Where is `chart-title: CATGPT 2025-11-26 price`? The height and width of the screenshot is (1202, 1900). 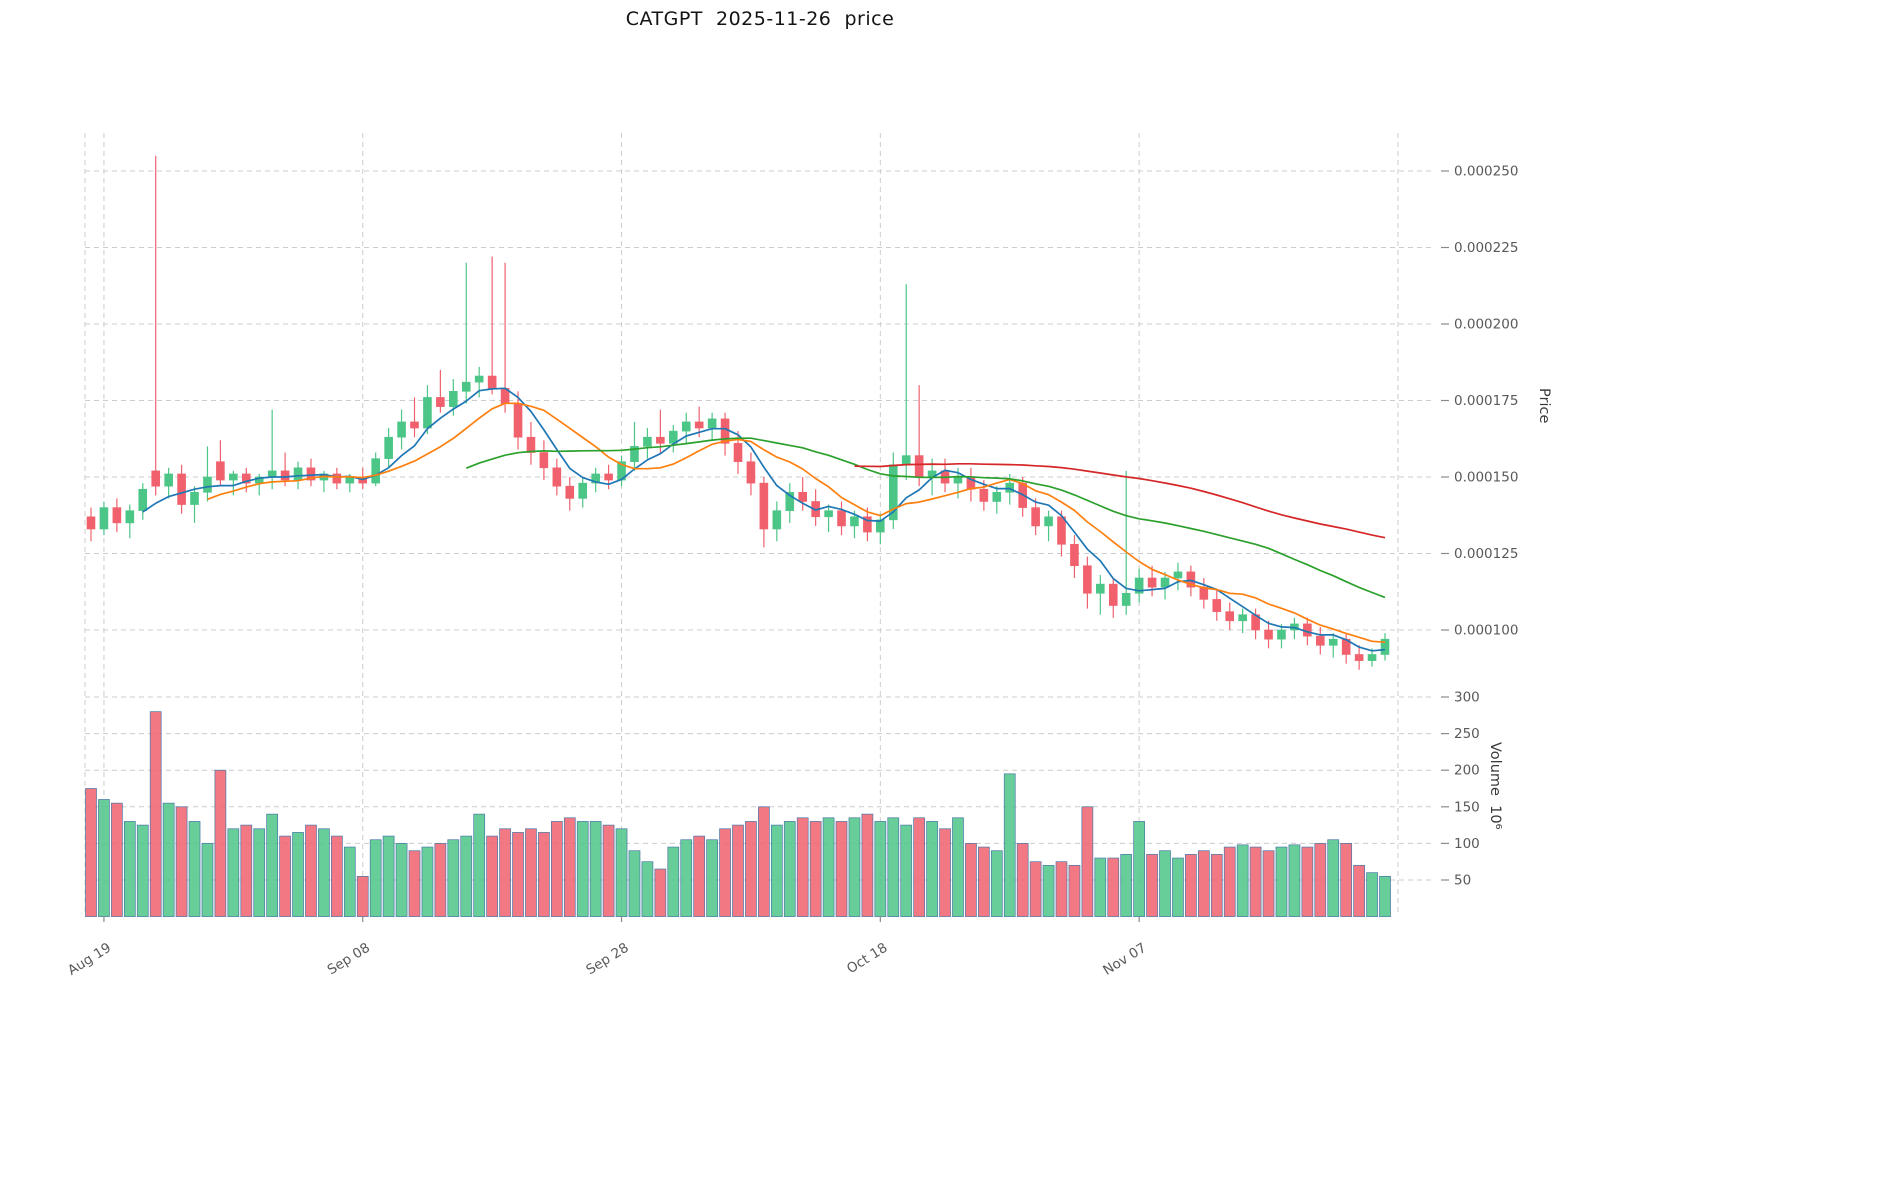 chart-title: CATGPT 2025-11-26 price is located at coordinates (760, 19).